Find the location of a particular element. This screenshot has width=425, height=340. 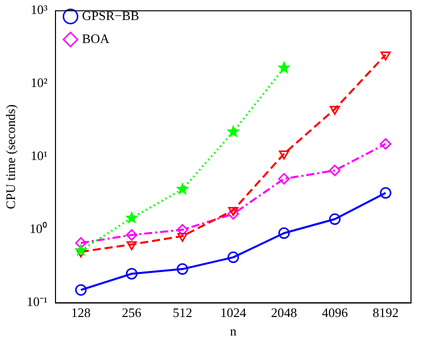

y-tick-label: 10⁻¹ is located at coordinates (37, 302).